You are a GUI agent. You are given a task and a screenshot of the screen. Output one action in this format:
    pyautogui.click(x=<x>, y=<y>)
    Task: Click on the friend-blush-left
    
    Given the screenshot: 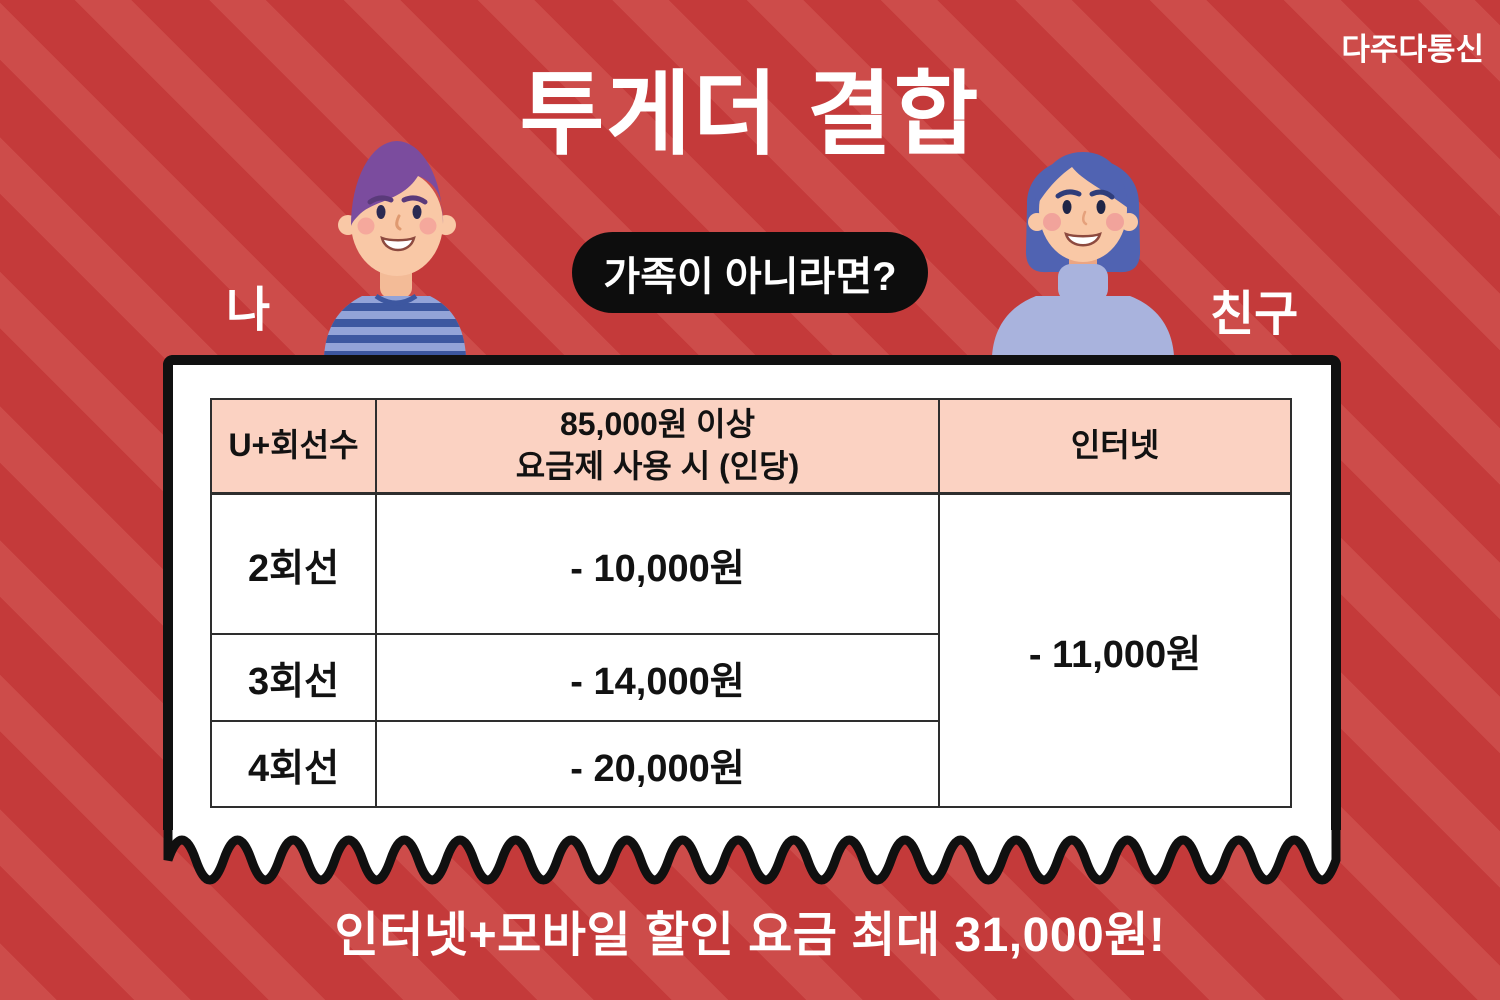 What is the action you would take?
    pyautogui.click(x=1052, y=222)
    